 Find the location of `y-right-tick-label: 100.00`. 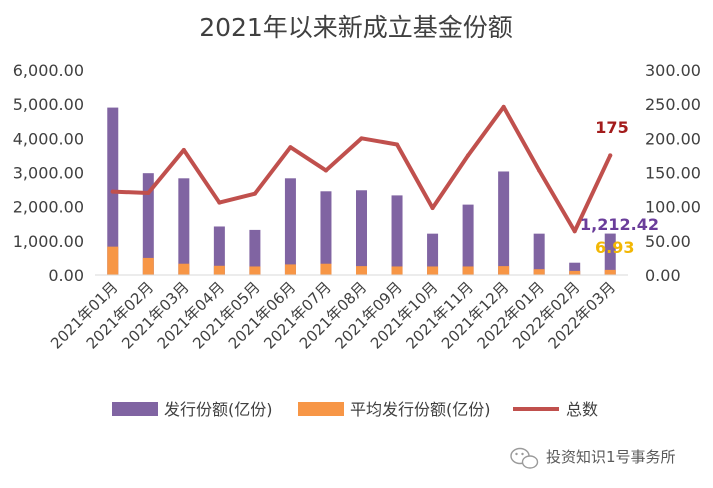

y-right-tick-label: 100.00 is located at coordinates (673, 207).